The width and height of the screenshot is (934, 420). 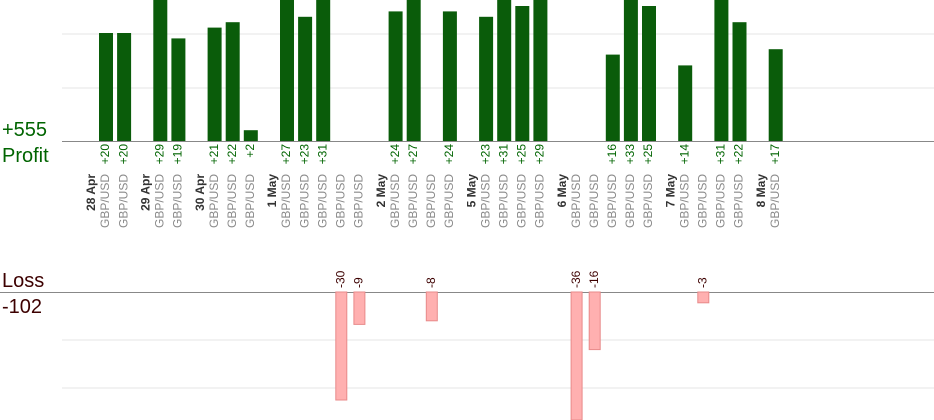 What do you see at coordinates (145, 192) in the screenshot?
I see `date-label: 29 Apr` at bounding box center [145, 192].